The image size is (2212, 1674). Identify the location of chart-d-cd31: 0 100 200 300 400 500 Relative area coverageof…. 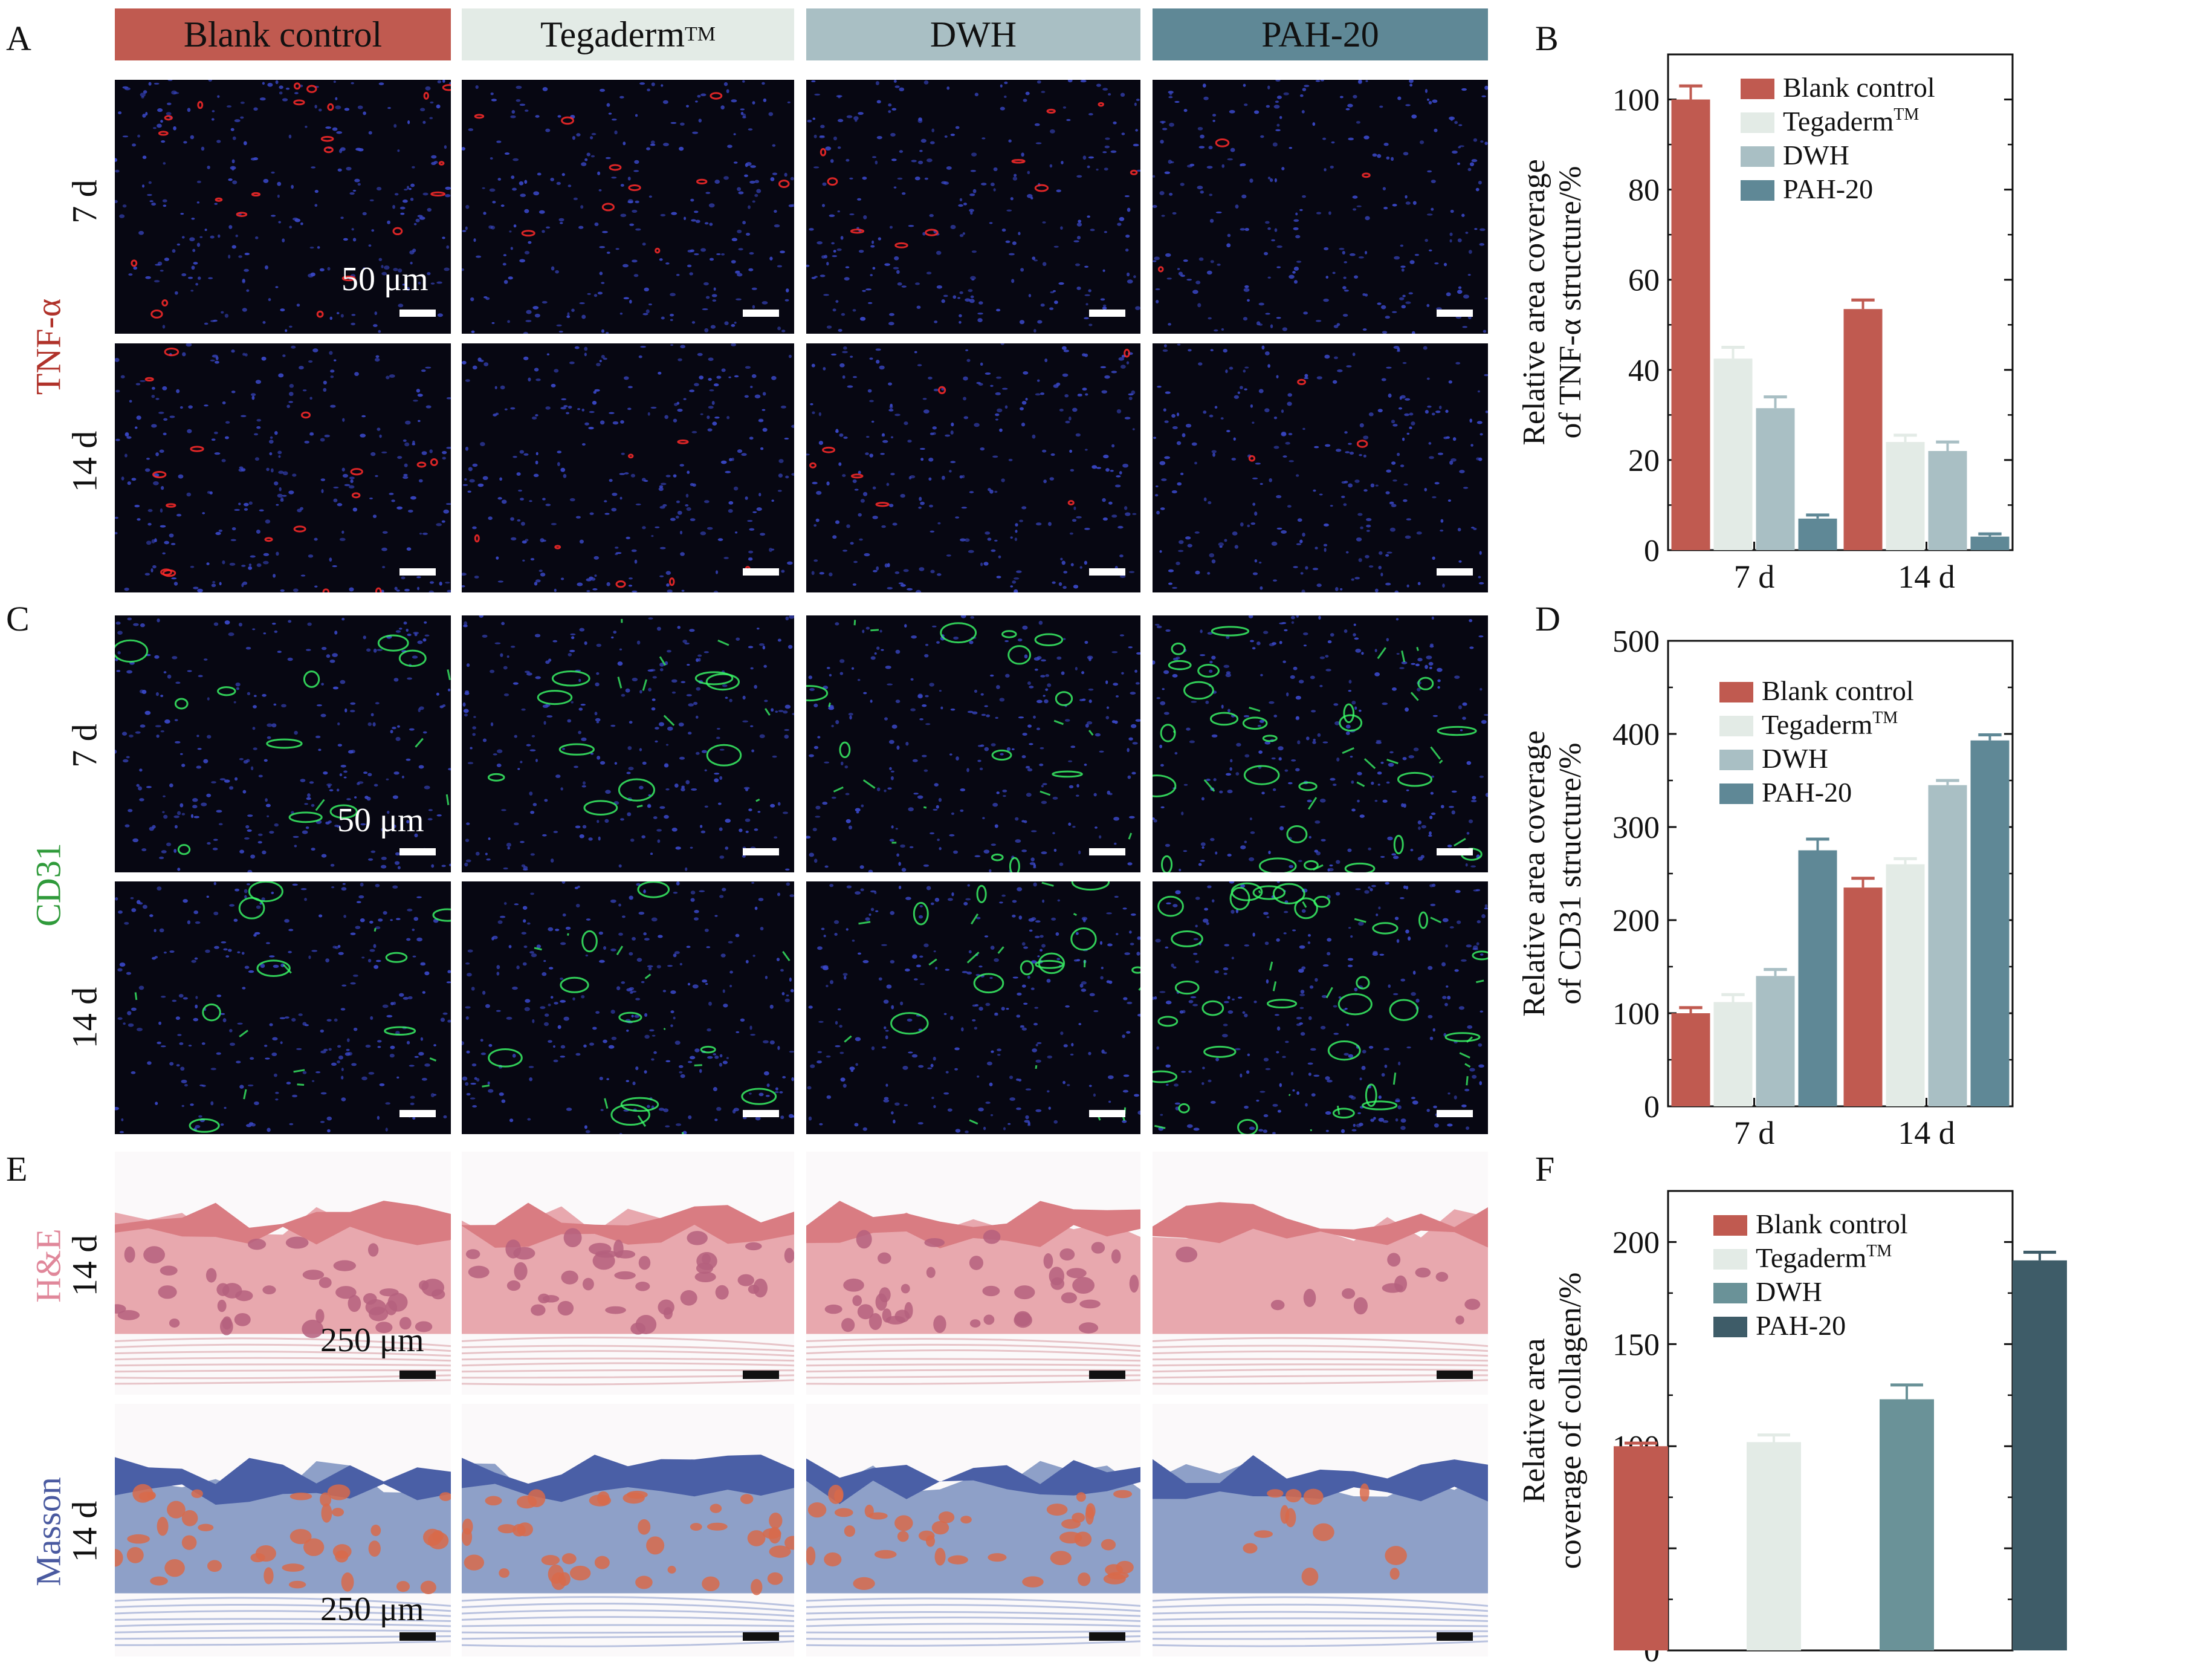
(1765, 888).